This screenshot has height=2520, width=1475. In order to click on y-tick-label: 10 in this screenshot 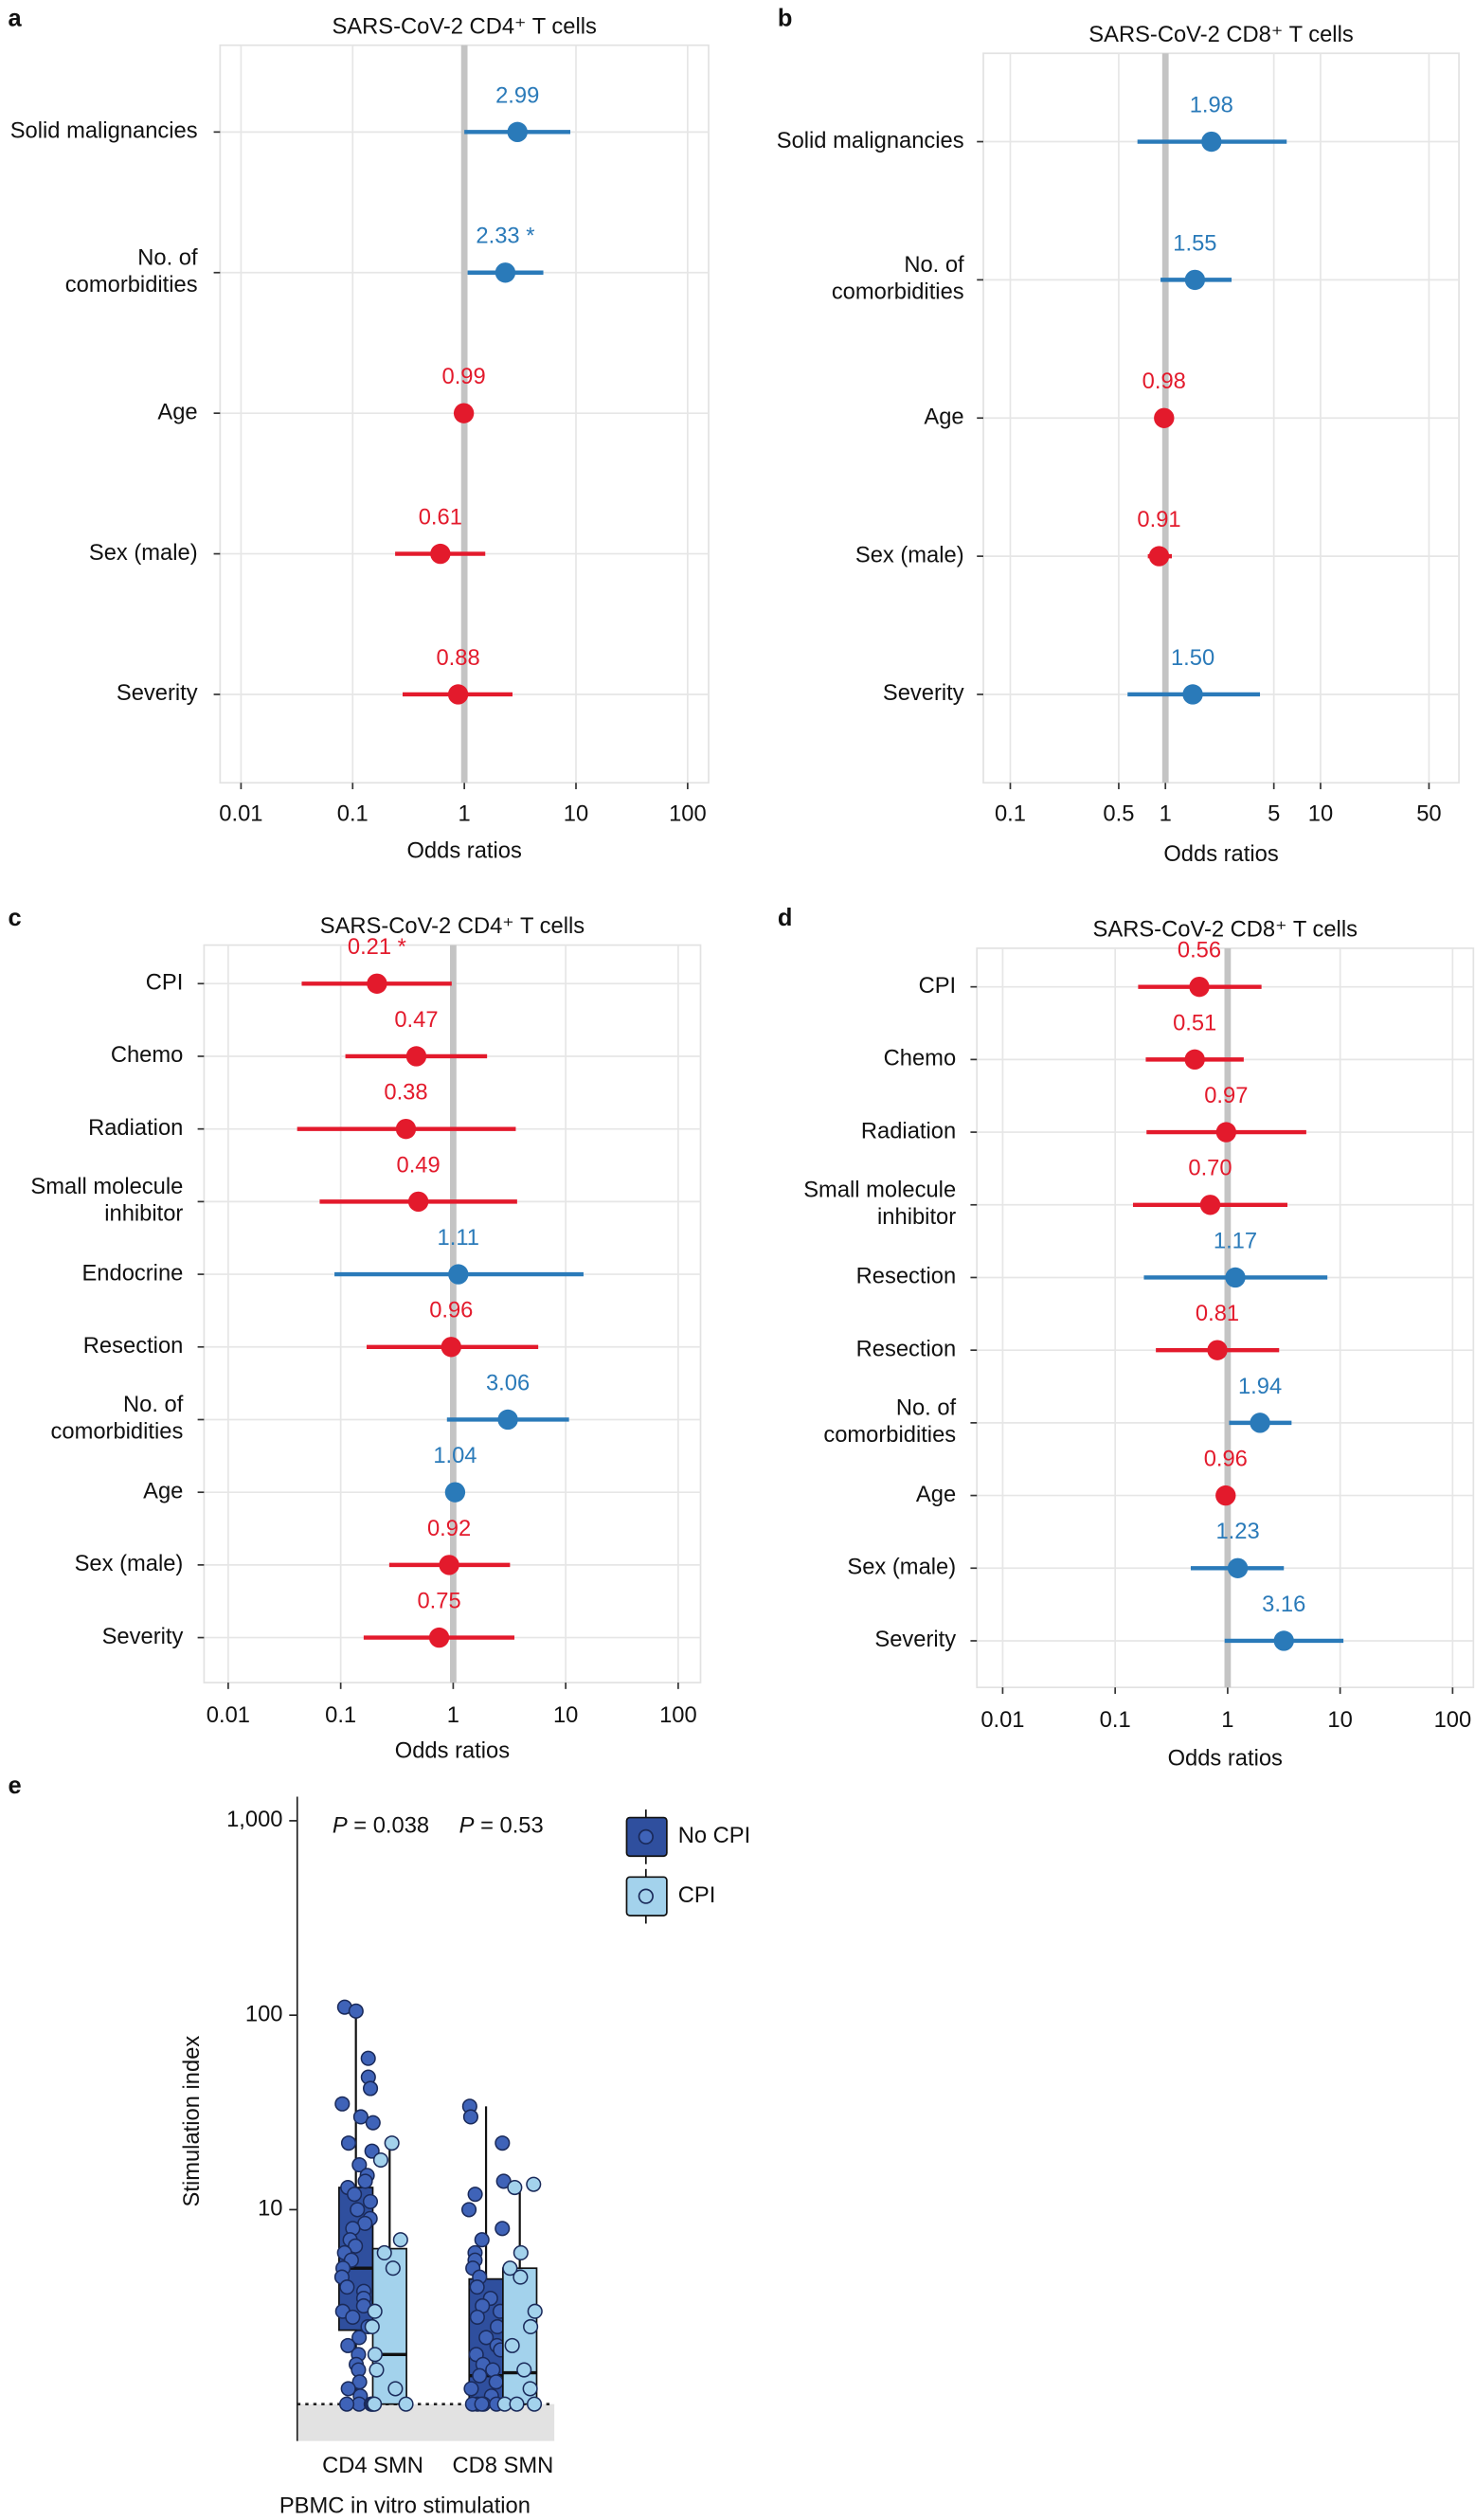, I will do `click(270, 2209)`.